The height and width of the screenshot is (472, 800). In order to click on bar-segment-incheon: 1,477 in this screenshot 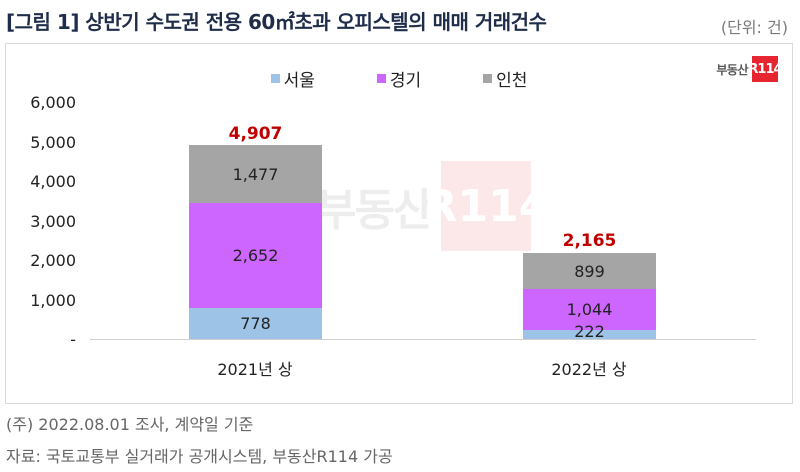, I will do `click(255, 174)`.